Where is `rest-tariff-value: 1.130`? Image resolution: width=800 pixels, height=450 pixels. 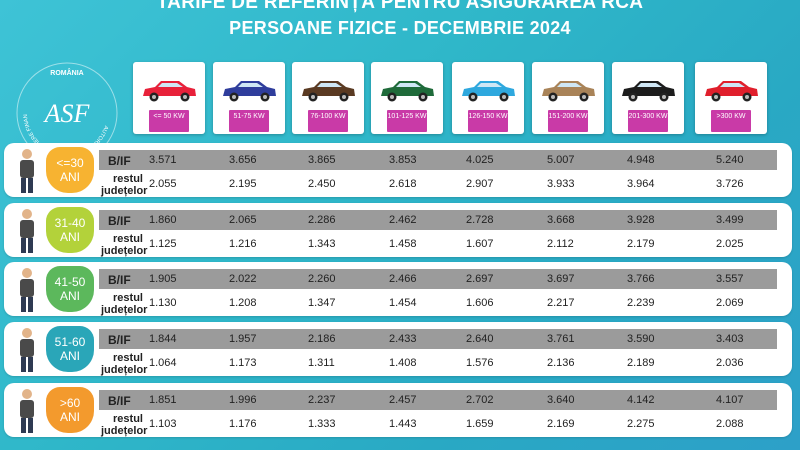
rest-tariff-value: 1.130 is located at coordinates (163, 303).